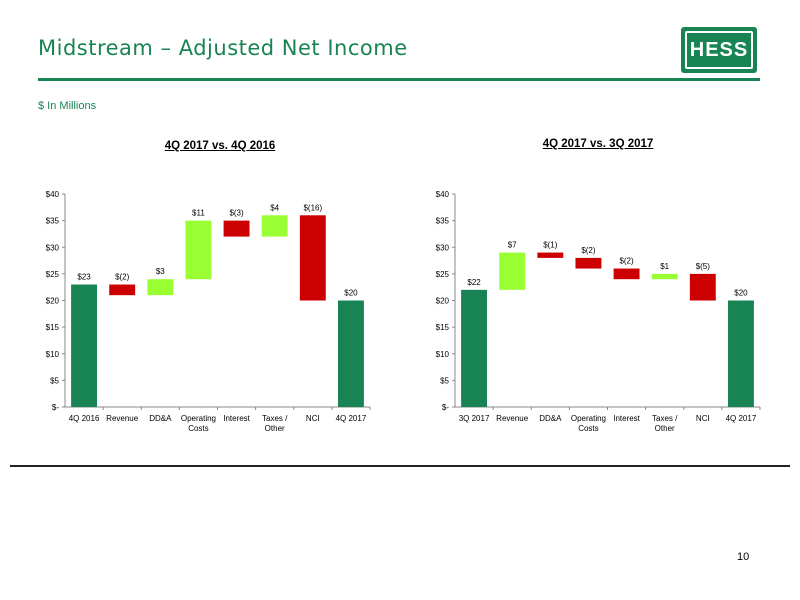  I want to click on category-label: 3Q 2017, so click(474, 418).